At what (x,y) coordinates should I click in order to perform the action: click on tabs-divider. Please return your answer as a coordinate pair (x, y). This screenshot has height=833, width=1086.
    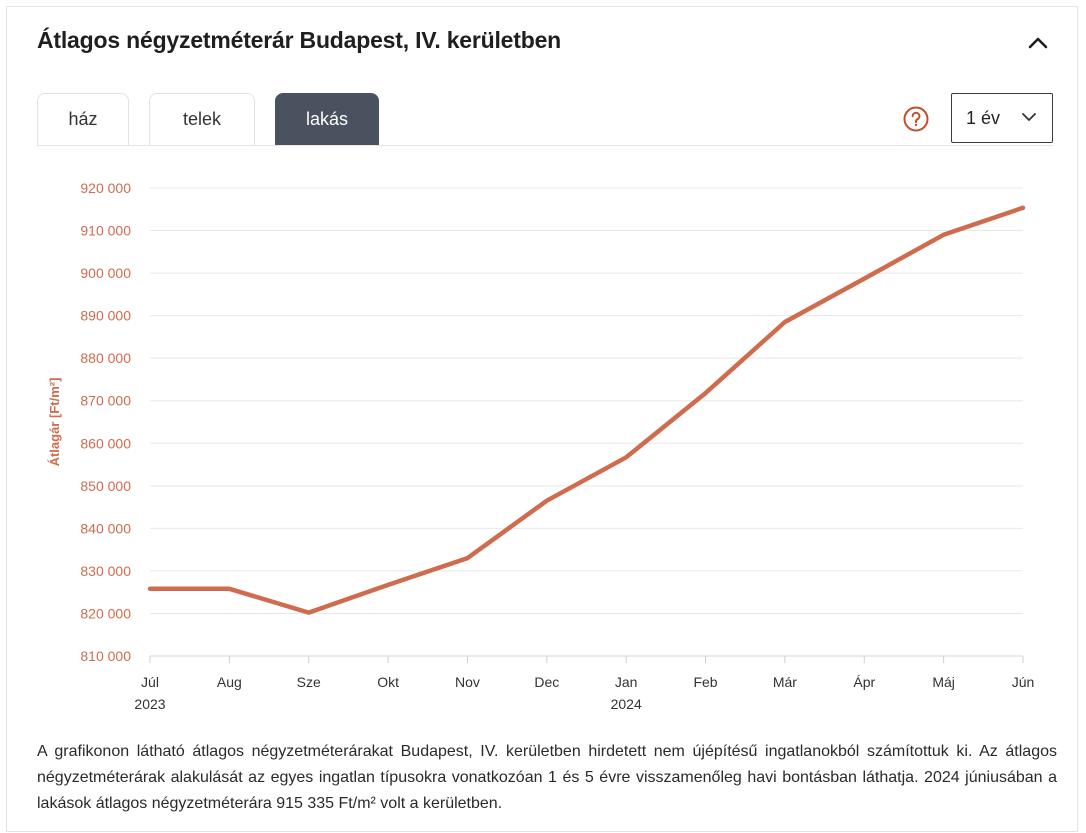
    Looking at the image, I should click on (545, 145).